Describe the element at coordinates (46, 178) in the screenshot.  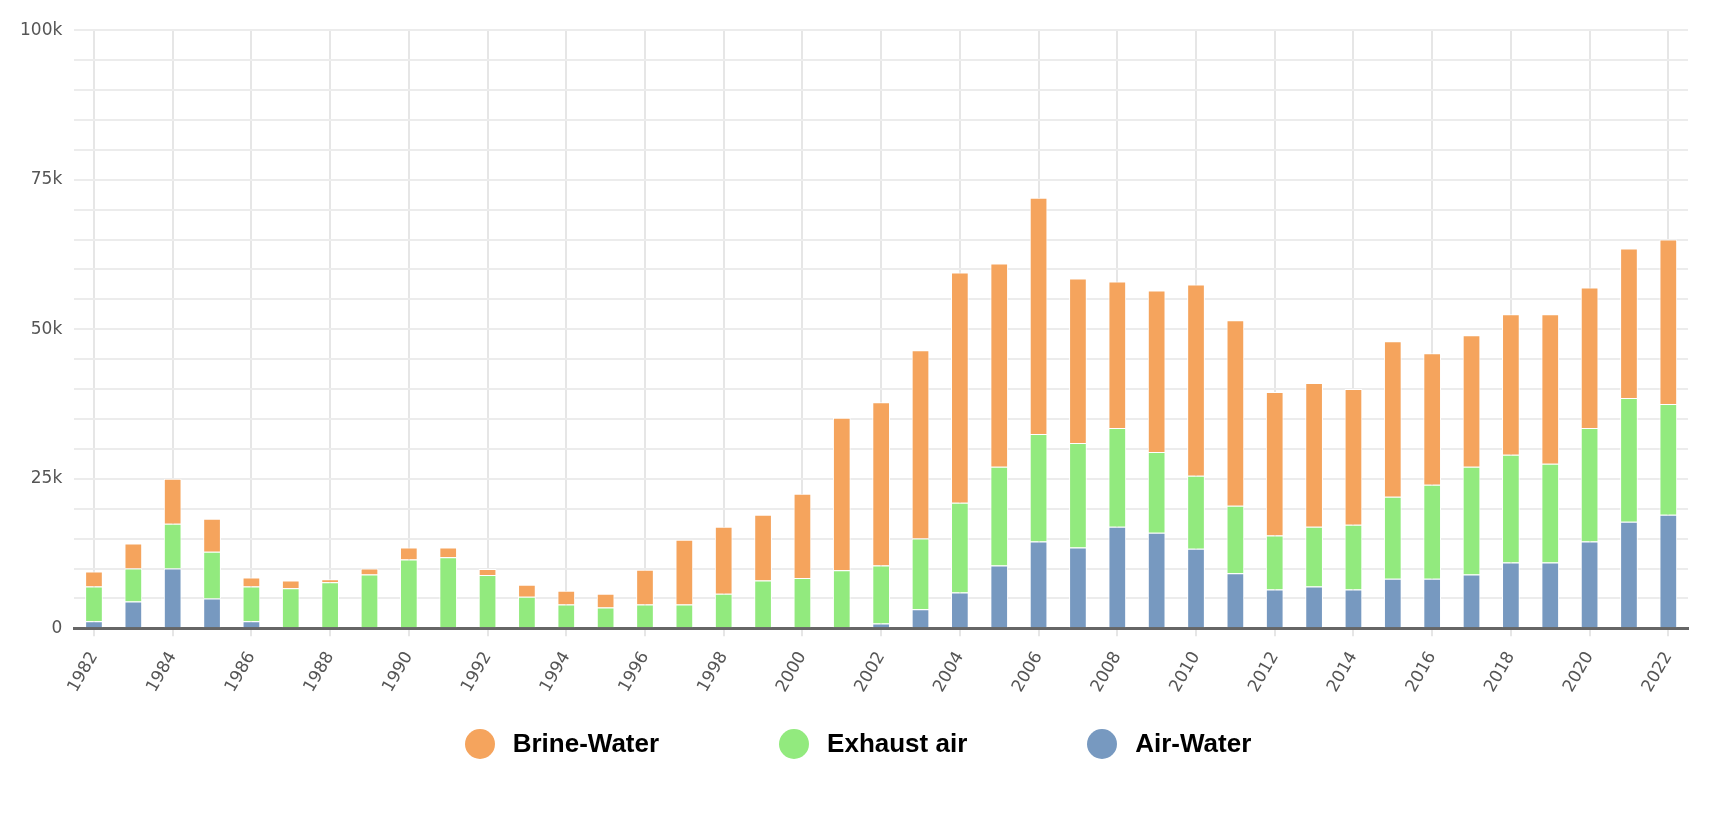
I see `y-tick-label: 75k` at that location.